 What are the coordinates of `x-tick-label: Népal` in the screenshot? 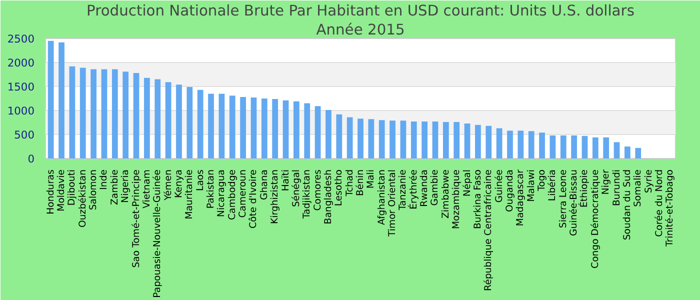 It's located at (467, 182).